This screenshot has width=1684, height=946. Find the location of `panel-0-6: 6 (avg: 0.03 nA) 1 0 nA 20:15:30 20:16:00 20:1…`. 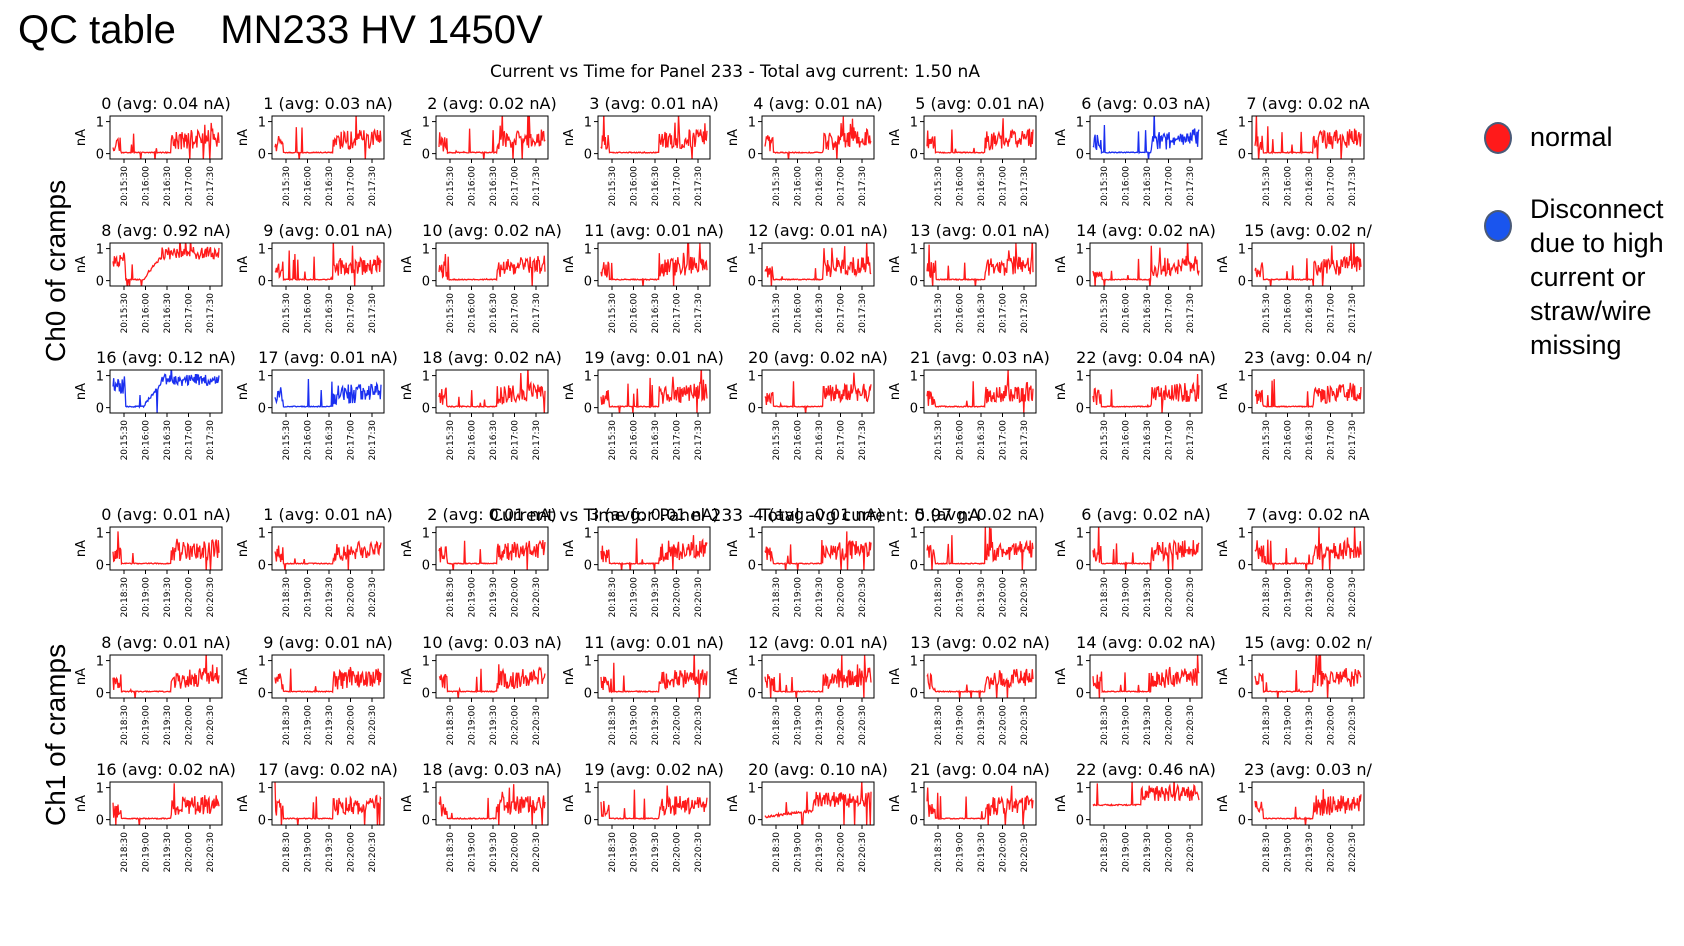

panel-0-6: 6 (avg: 0.03 nA) 1 0 nA 20:15:30 20:16:00 20:1… is located at coordinates (1132, 150).